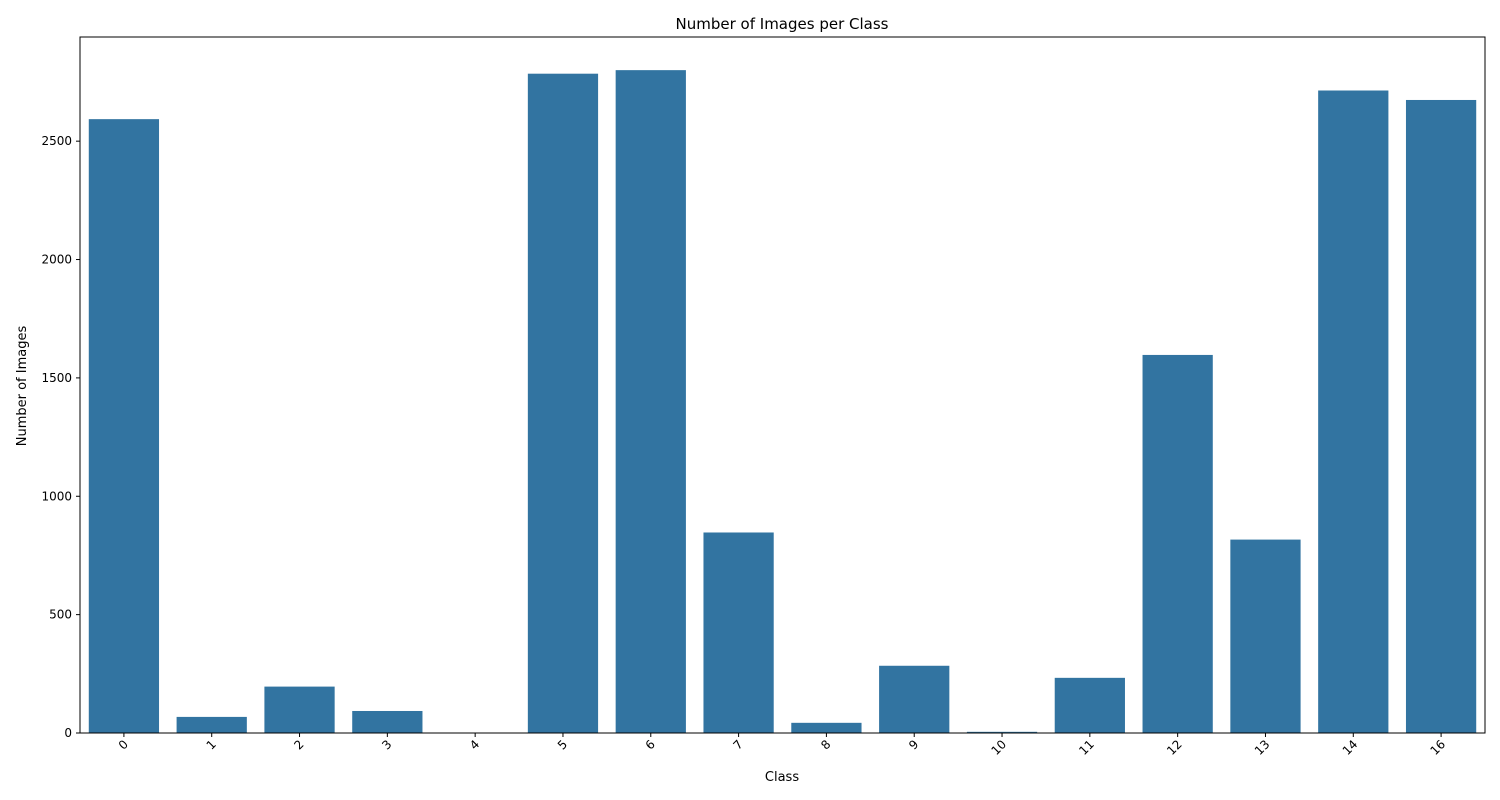 The width and height of the screenshot is (1500, 800). Describe the element at coordinates (782, 745) in the screenshot. I see `x-axis-ticks: 0 1 2 3 4 5 6 7 8 9 10 11 12 13 14 16` at that location.